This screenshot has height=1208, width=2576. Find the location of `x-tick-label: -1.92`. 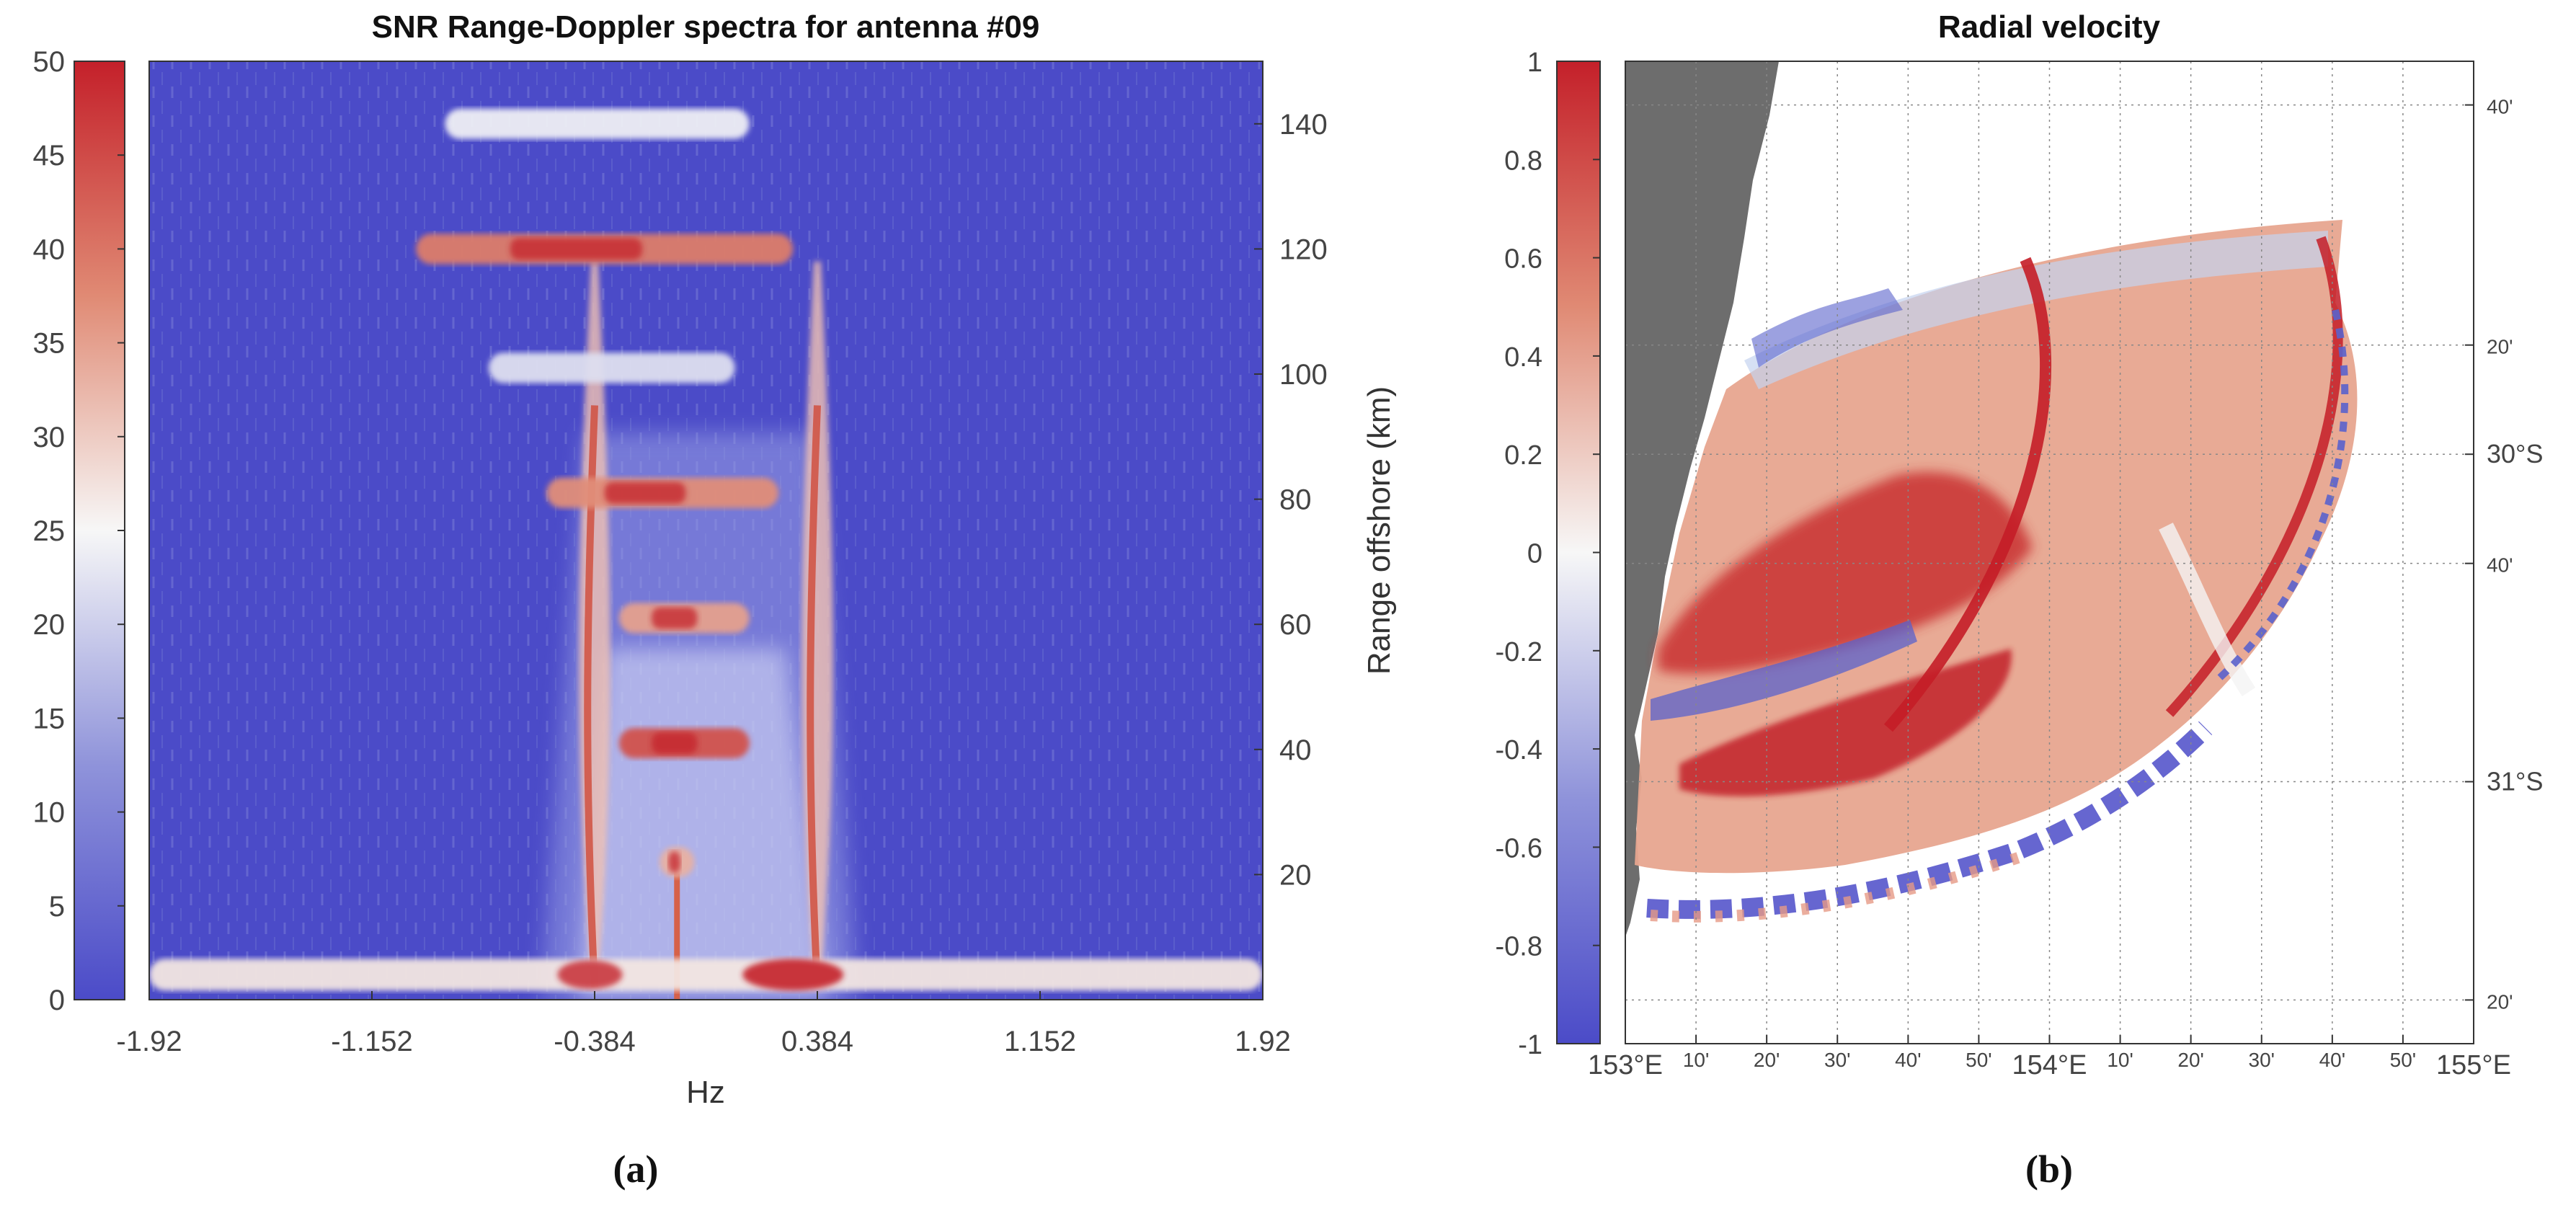

x-tick-label: -1.92 is located at coordinates (149, 1041).